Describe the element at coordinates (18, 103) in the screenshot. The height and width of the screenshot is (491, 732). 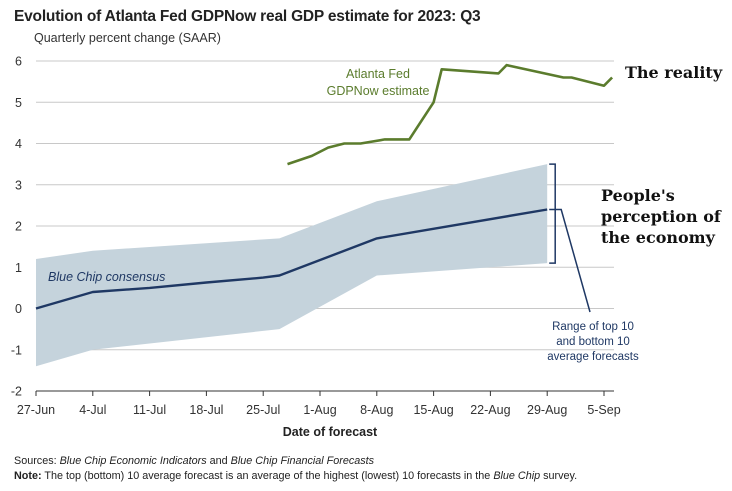
I see `y-tick-label: 5` at that location.